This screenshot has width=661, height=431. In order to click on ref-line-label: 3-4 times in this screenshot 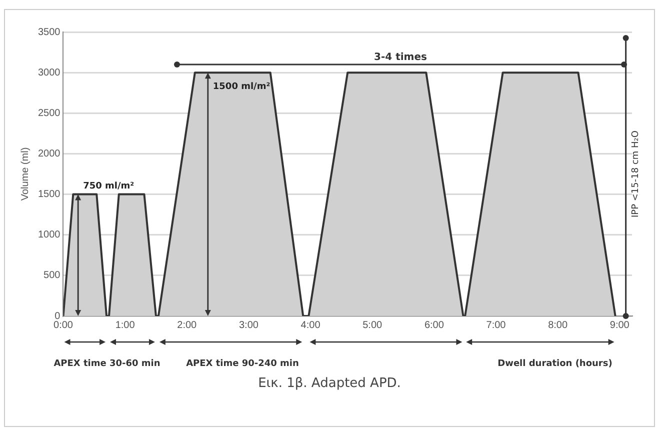, I will do `click(400, 58)`.